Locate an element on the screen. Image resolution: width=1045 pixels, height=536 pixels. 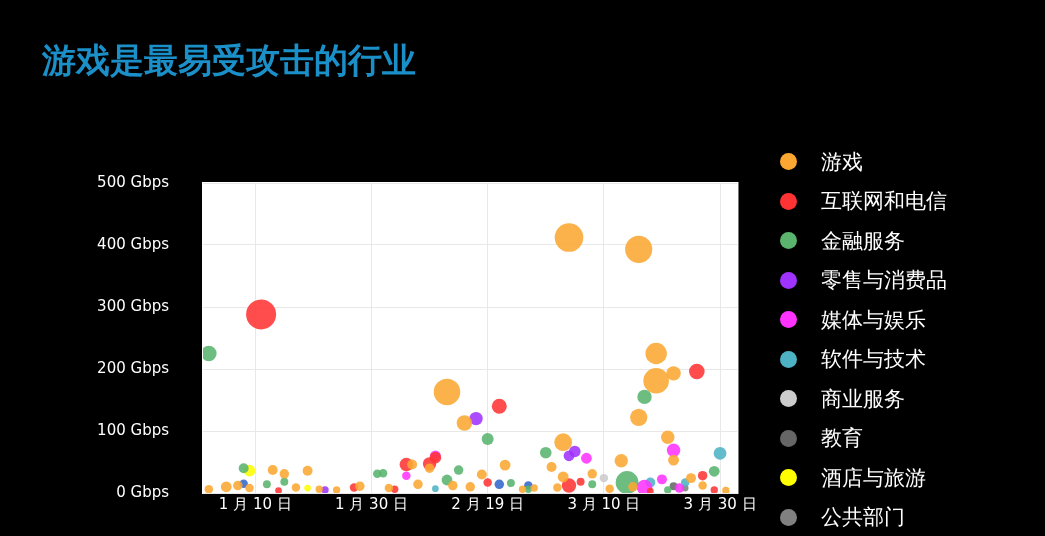
y-tick-label: 400 Gbps is located at coordinates (133, 243).